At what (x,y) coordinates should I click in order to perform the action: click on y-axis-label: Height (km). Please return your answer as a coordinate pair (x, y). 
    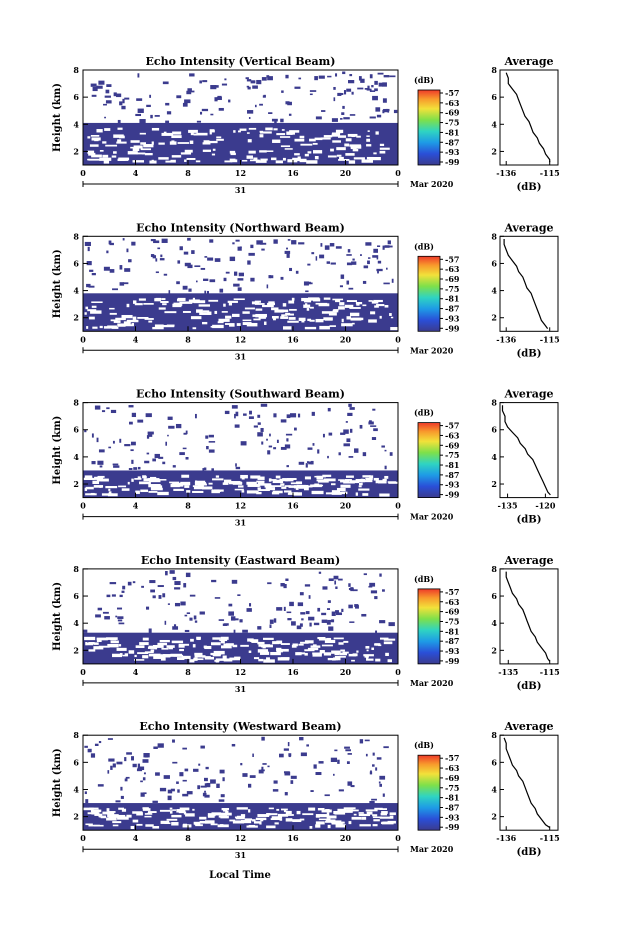
    Looking at the image, I should click on (57, 117).